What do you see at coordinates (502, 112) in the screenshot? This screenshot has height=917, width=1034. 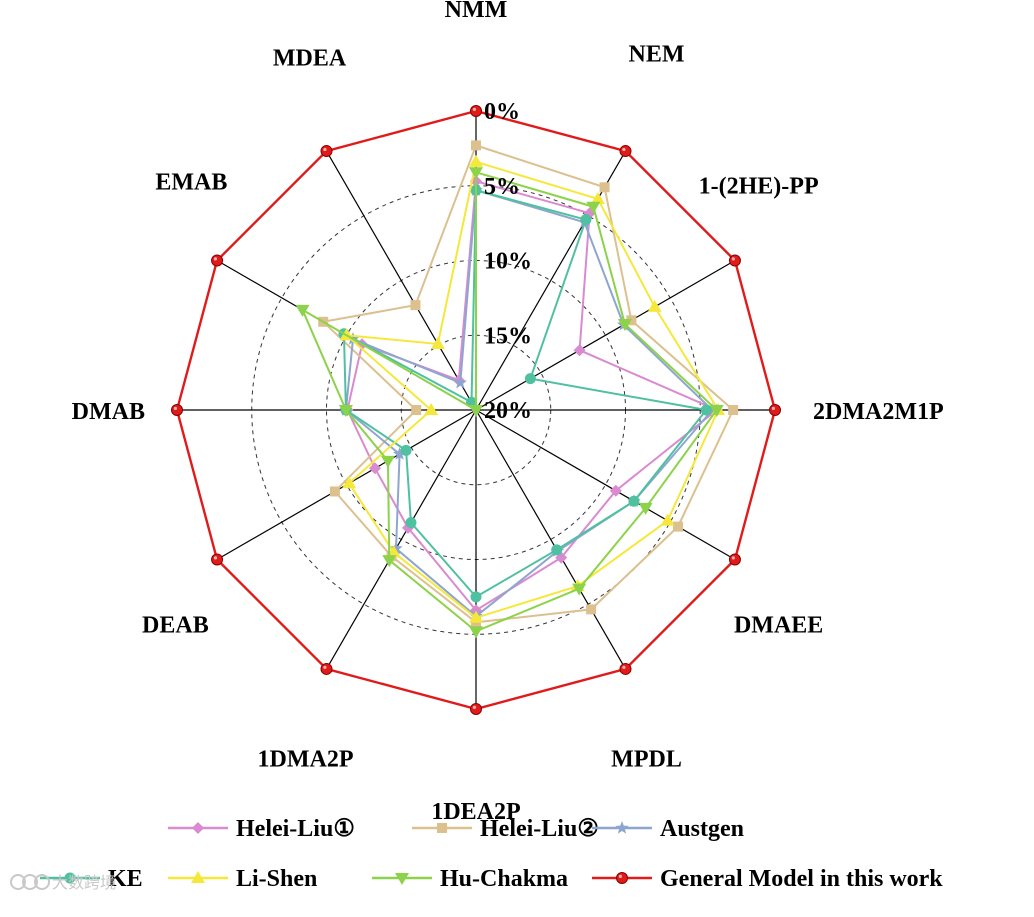 I see `radial-tick-label: 0%` at bounding box center [502, 112].